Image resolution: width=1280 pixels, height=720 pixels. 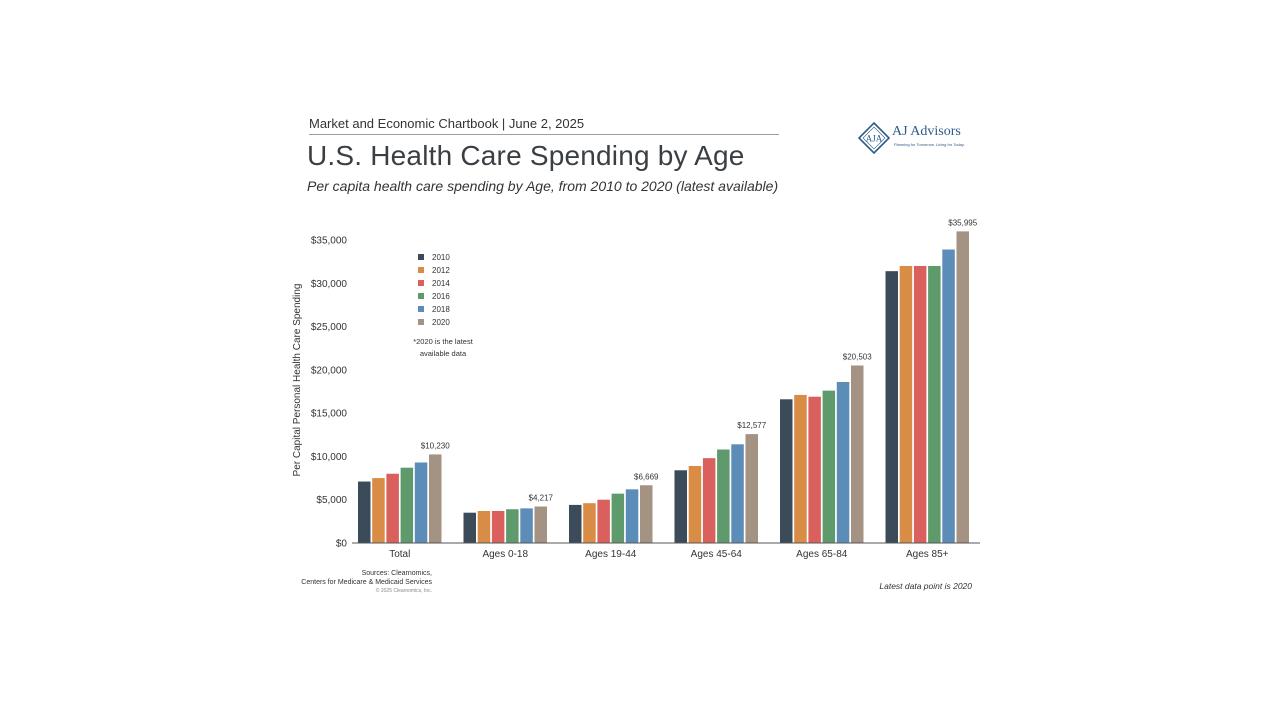 What do you see at coordinates (443, 353) in the screenshot?
I see `legend-note-line2: available data` at bounding box center [443, 353].